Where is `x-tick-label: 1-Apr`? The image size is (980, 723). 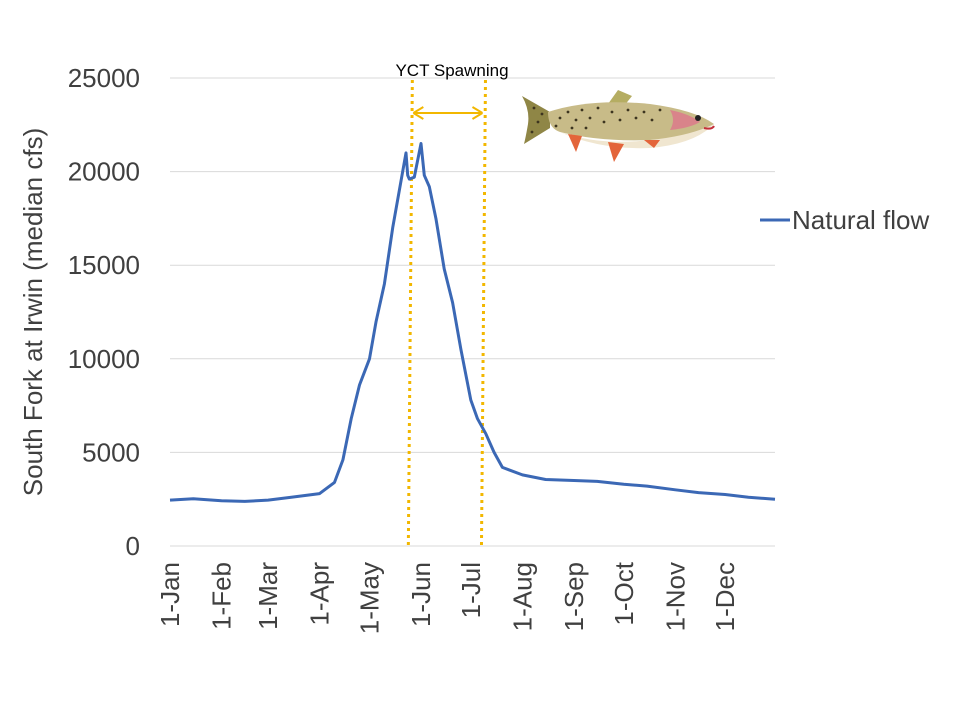
x-tick-label: 1-Apr is located at coordinates (320, 594).